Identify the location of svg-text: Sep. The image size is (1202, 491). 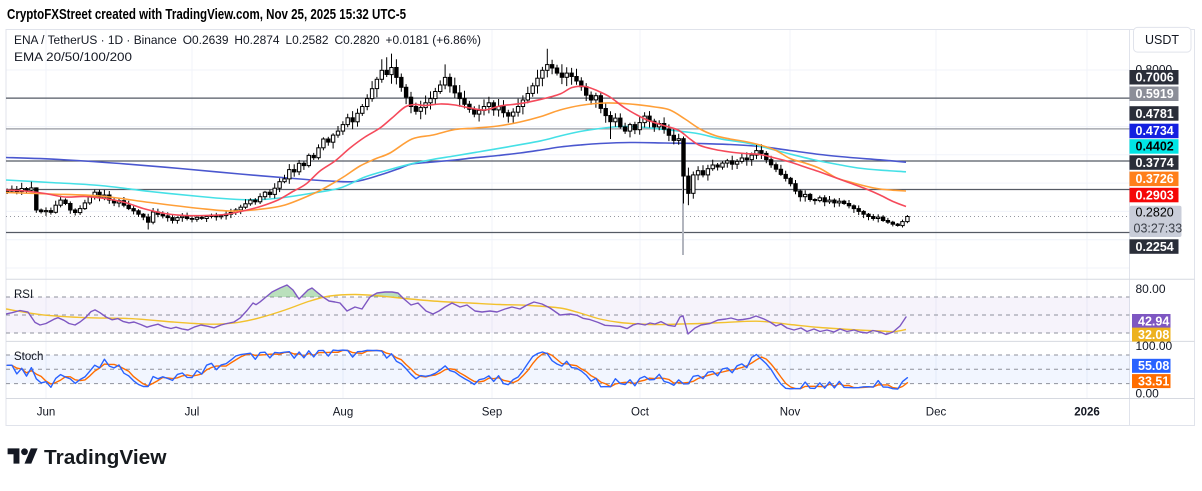
(492, 413).